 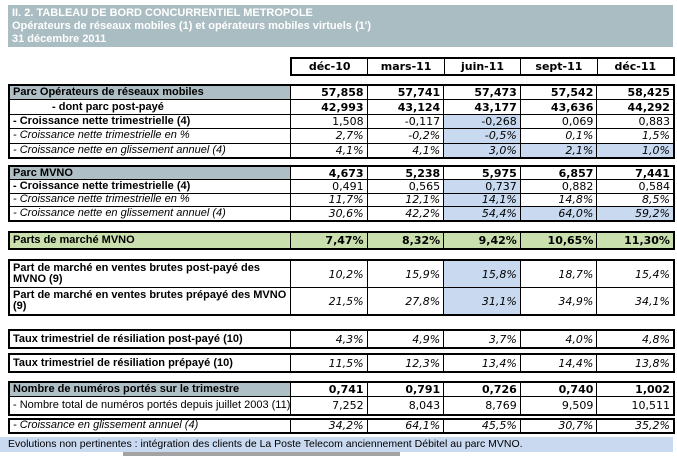 What do you see at coordinates (346, 200) in the screenshot?
I see `value-cell: 11,7%` at bounding box center [346, 200].